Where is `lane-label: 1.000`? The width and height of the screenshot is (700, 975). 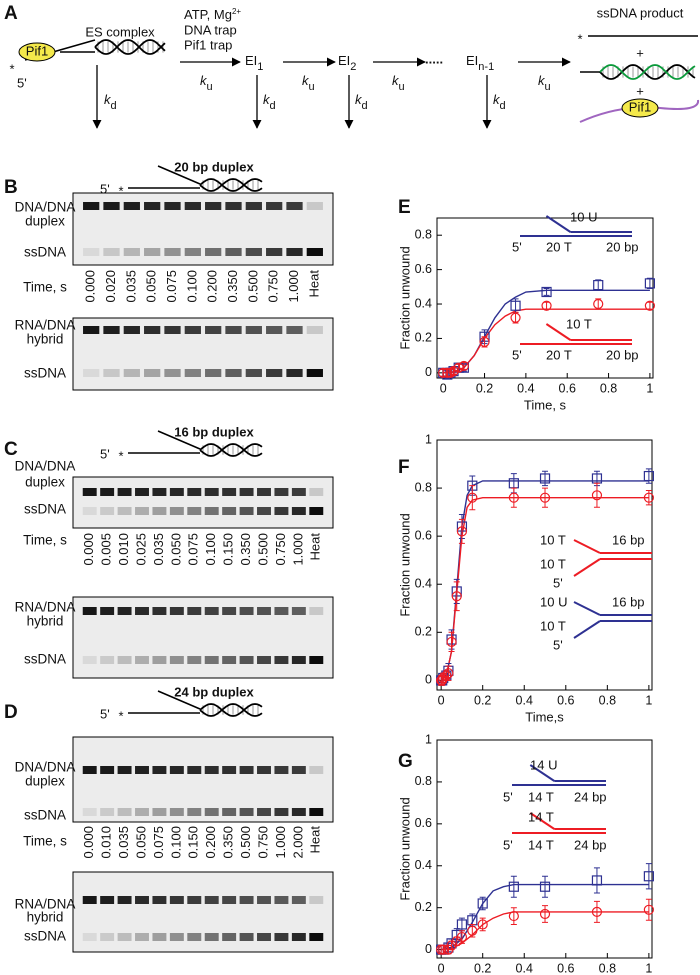
lane-label: 1.000 is located at coordinates (280, 842).